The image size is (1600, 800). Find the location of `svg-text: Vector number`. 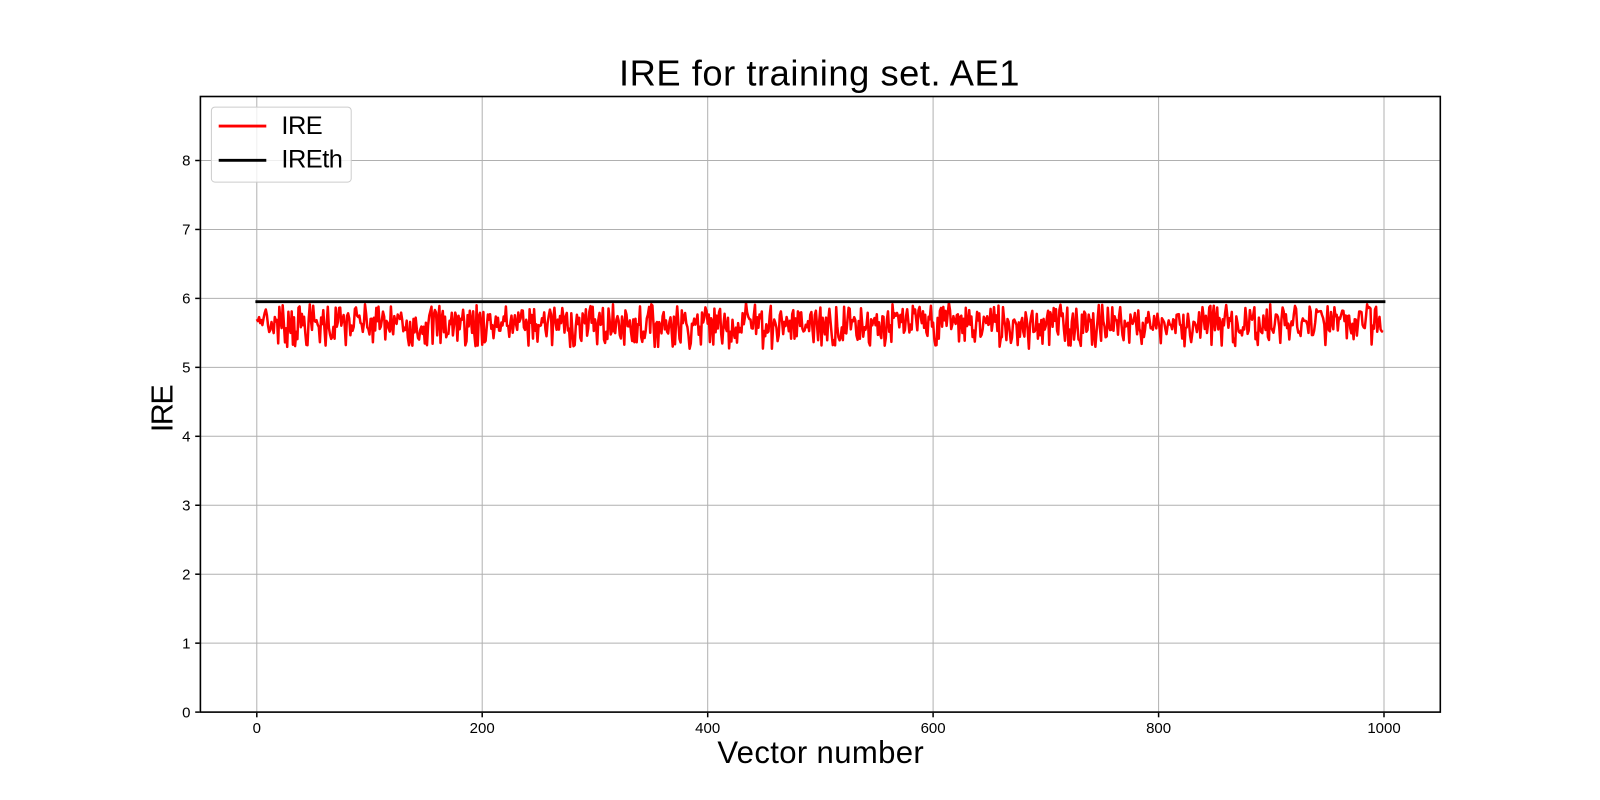

svg-text: Vector number is located at coordinates (820, 752).